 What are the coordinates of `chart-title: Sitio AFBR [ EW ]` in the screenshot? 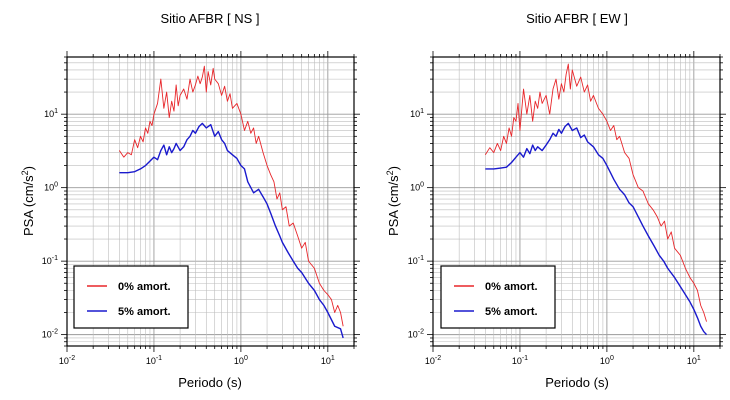 It's located at (577, 18).